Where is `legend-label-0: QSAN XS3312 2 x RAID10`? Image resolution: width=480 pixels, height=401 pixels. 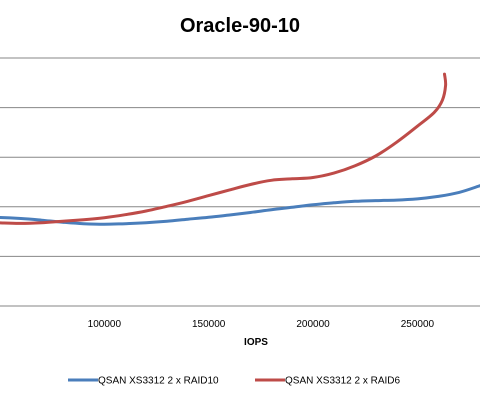 legend-label-0: QSAN XS3312 2 x RAID10 is located at coordinates (158, 381).